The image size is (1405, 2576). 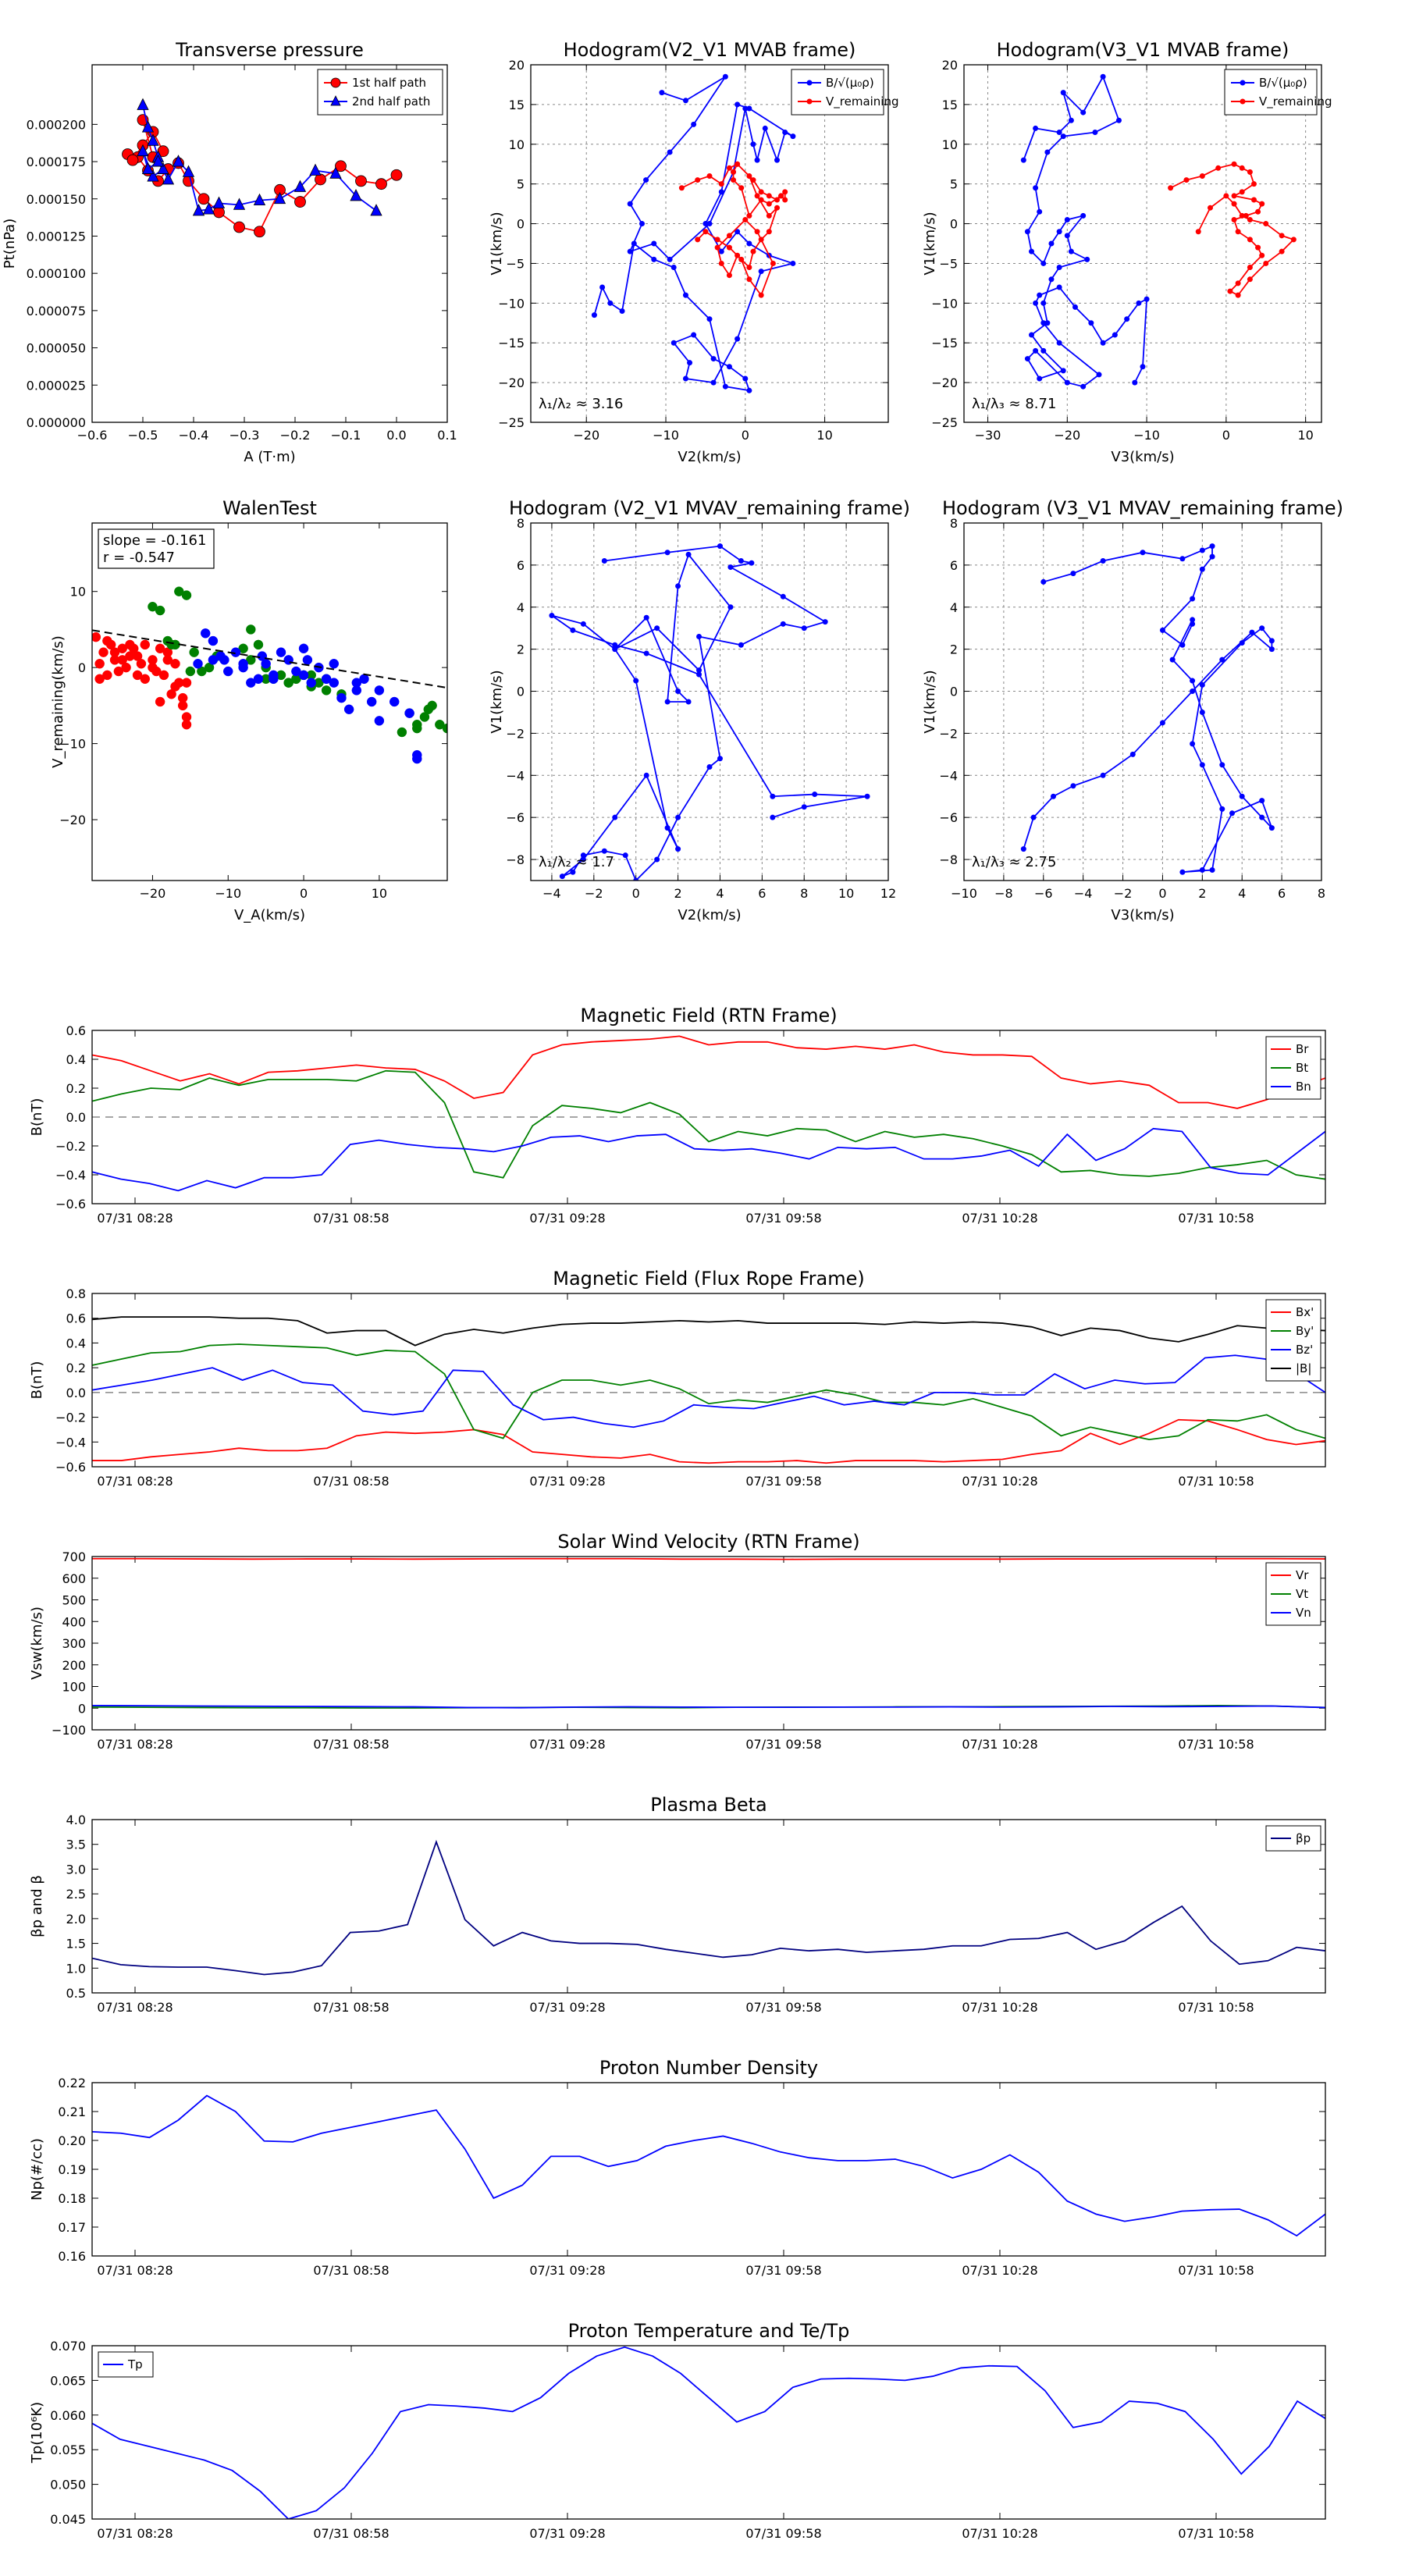 I want to click on series-line-Br, so click(x=709, y=1072).